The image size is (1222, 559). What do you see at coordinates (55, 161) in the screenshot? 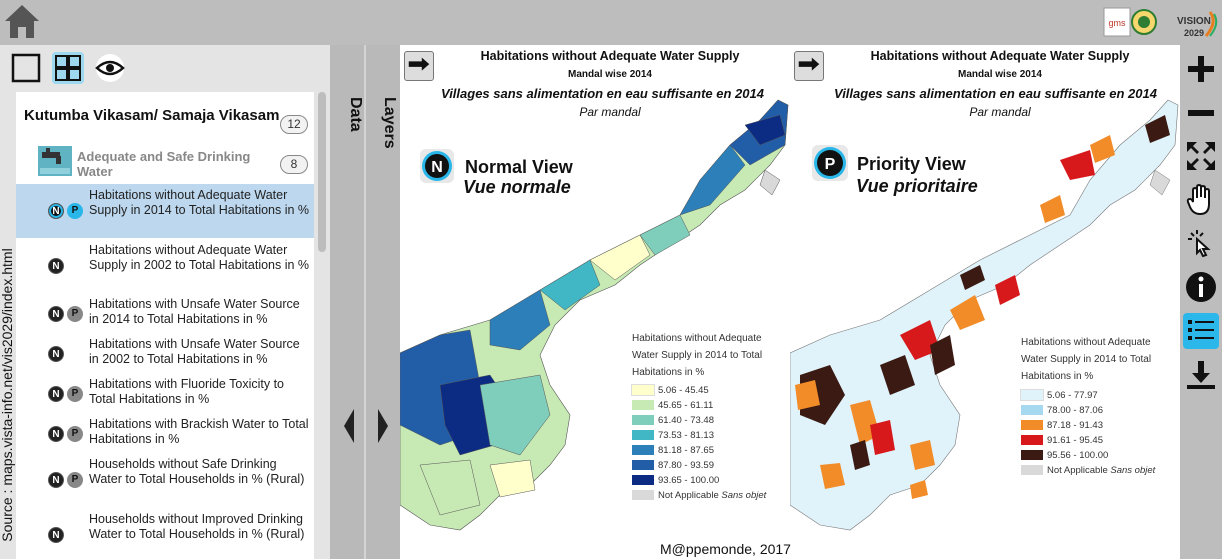
I see `water-tap-icon` at bounding box center [55, 161].